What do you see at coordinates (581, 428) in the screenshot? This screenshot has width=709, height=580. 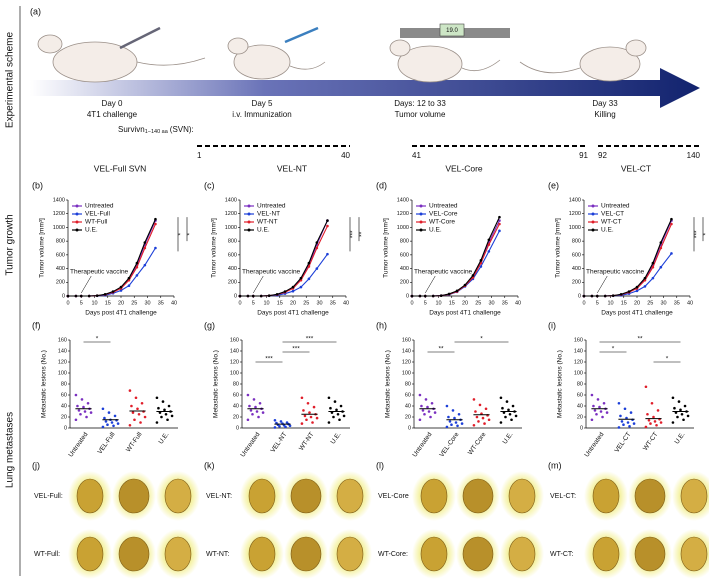 I see `y-tick-label: 0` at bounding box center [581, 428].